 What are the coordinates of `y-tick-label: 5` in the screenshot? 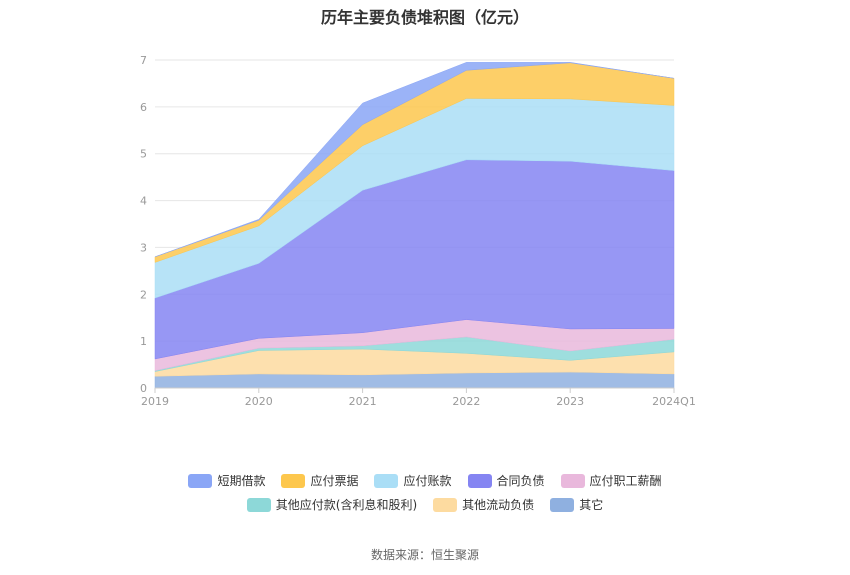 It's located at (143, 154).